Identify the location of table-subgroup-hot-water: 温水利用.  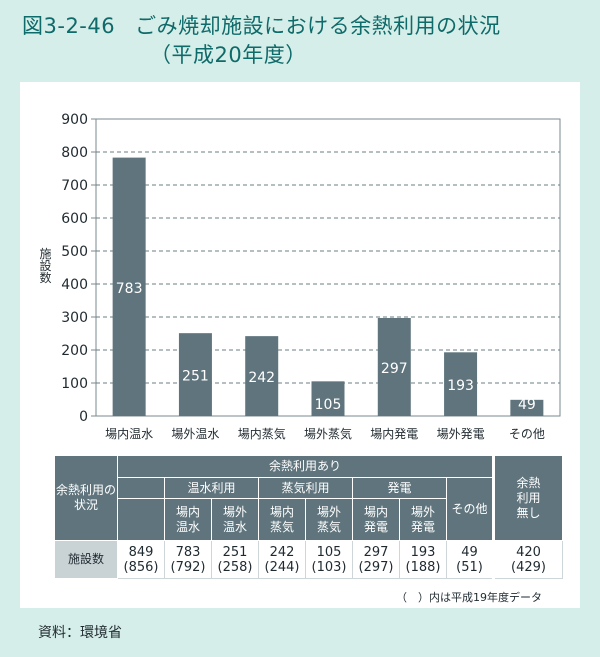
(211, 488).